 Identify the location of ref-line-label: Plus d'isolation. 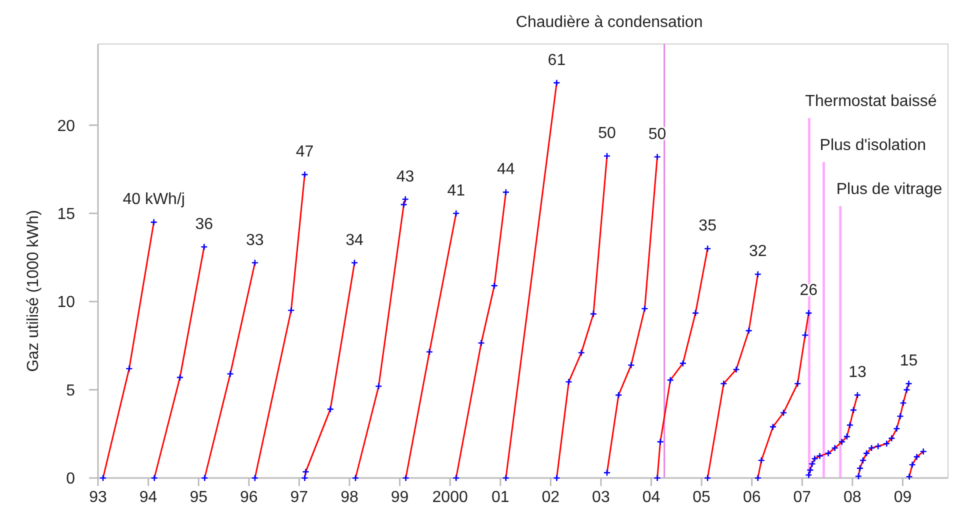
(873, 145).